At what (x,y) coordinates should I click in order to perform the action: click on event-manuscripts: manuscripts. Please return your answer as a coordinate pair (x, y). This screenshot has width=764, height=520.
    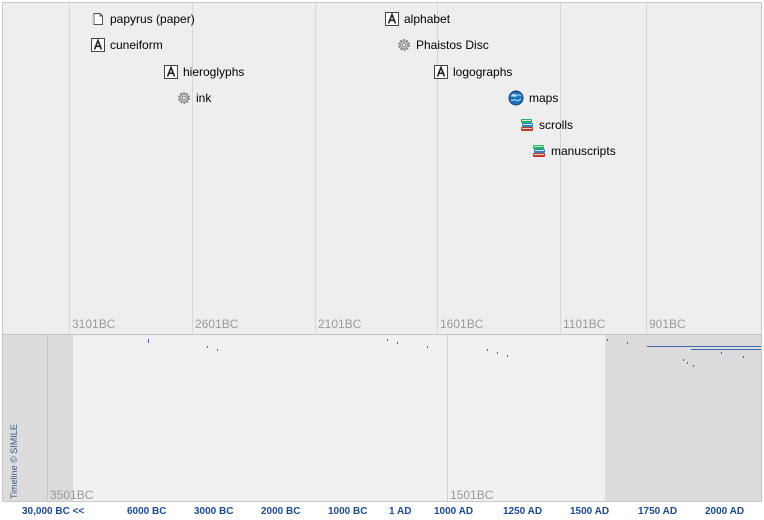
    Looking at the image, I should click on (574, 151).